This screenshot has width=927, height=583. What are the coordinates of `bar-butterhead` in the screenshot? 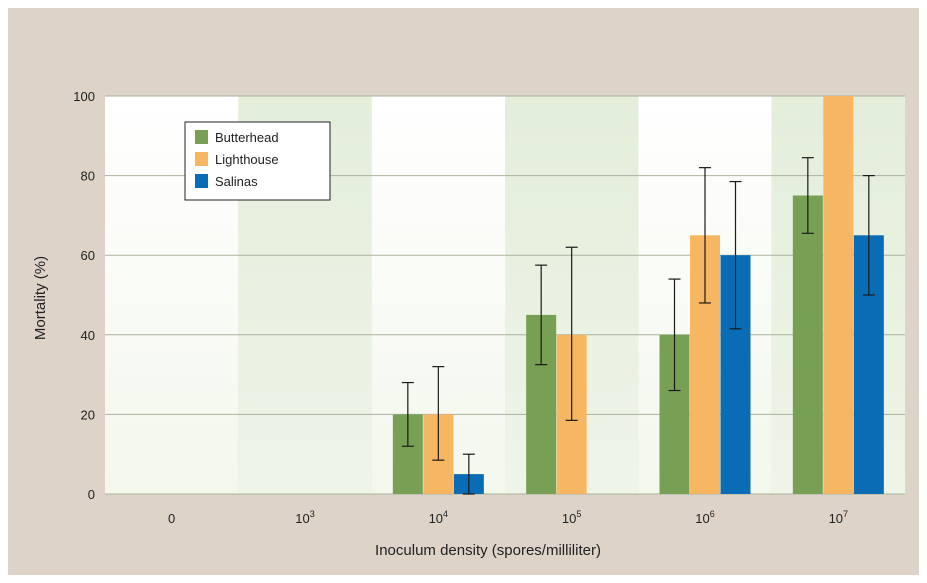 It's located at (807, 344).